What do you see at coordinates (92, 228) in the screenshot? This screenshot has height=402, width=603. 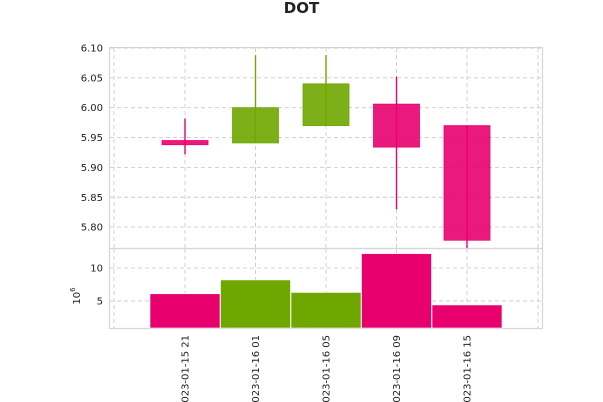 I see `price-y-tick-label: 5.80` at bounding box center [92, 228].